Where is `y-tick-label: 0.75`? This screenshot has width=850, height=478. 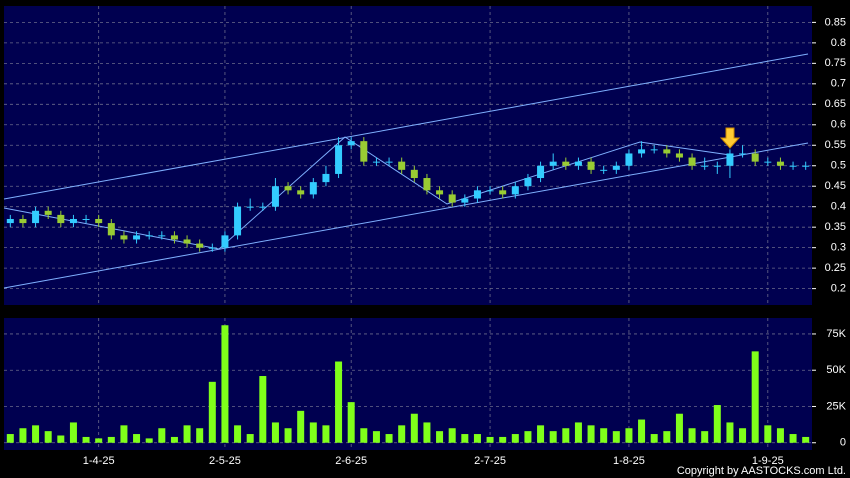 y-tick-label: 0.75 is located at coordinates (835, 63).